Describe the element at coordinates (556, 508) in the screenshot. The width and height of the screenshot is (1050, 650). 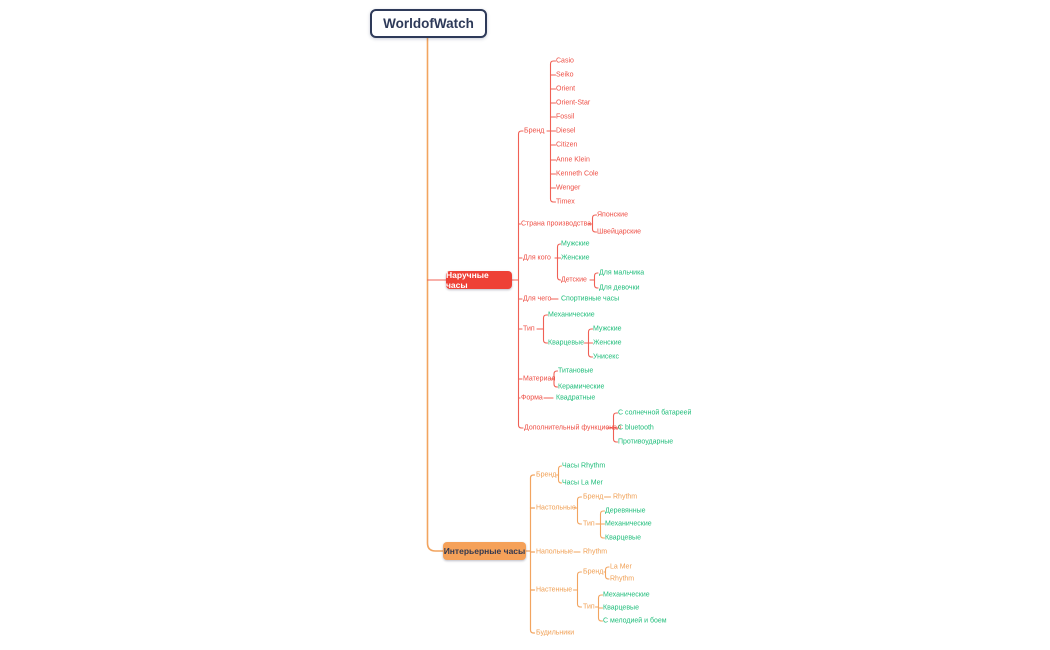
I see `category-label-desktop: Настольные` at that location.